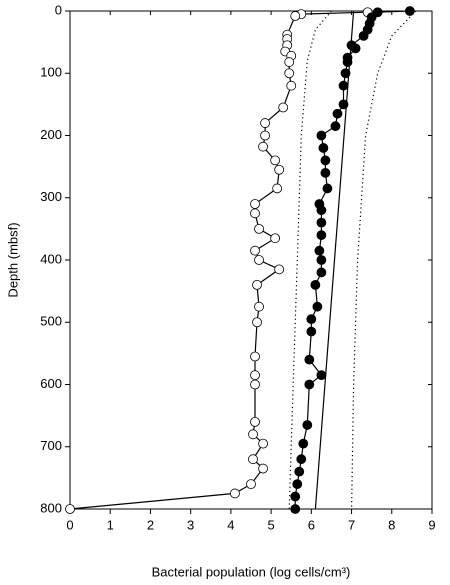  Describe the element at coordinates (270, 524) in the screenshot. I see `x-tick-label: 5` at that location.